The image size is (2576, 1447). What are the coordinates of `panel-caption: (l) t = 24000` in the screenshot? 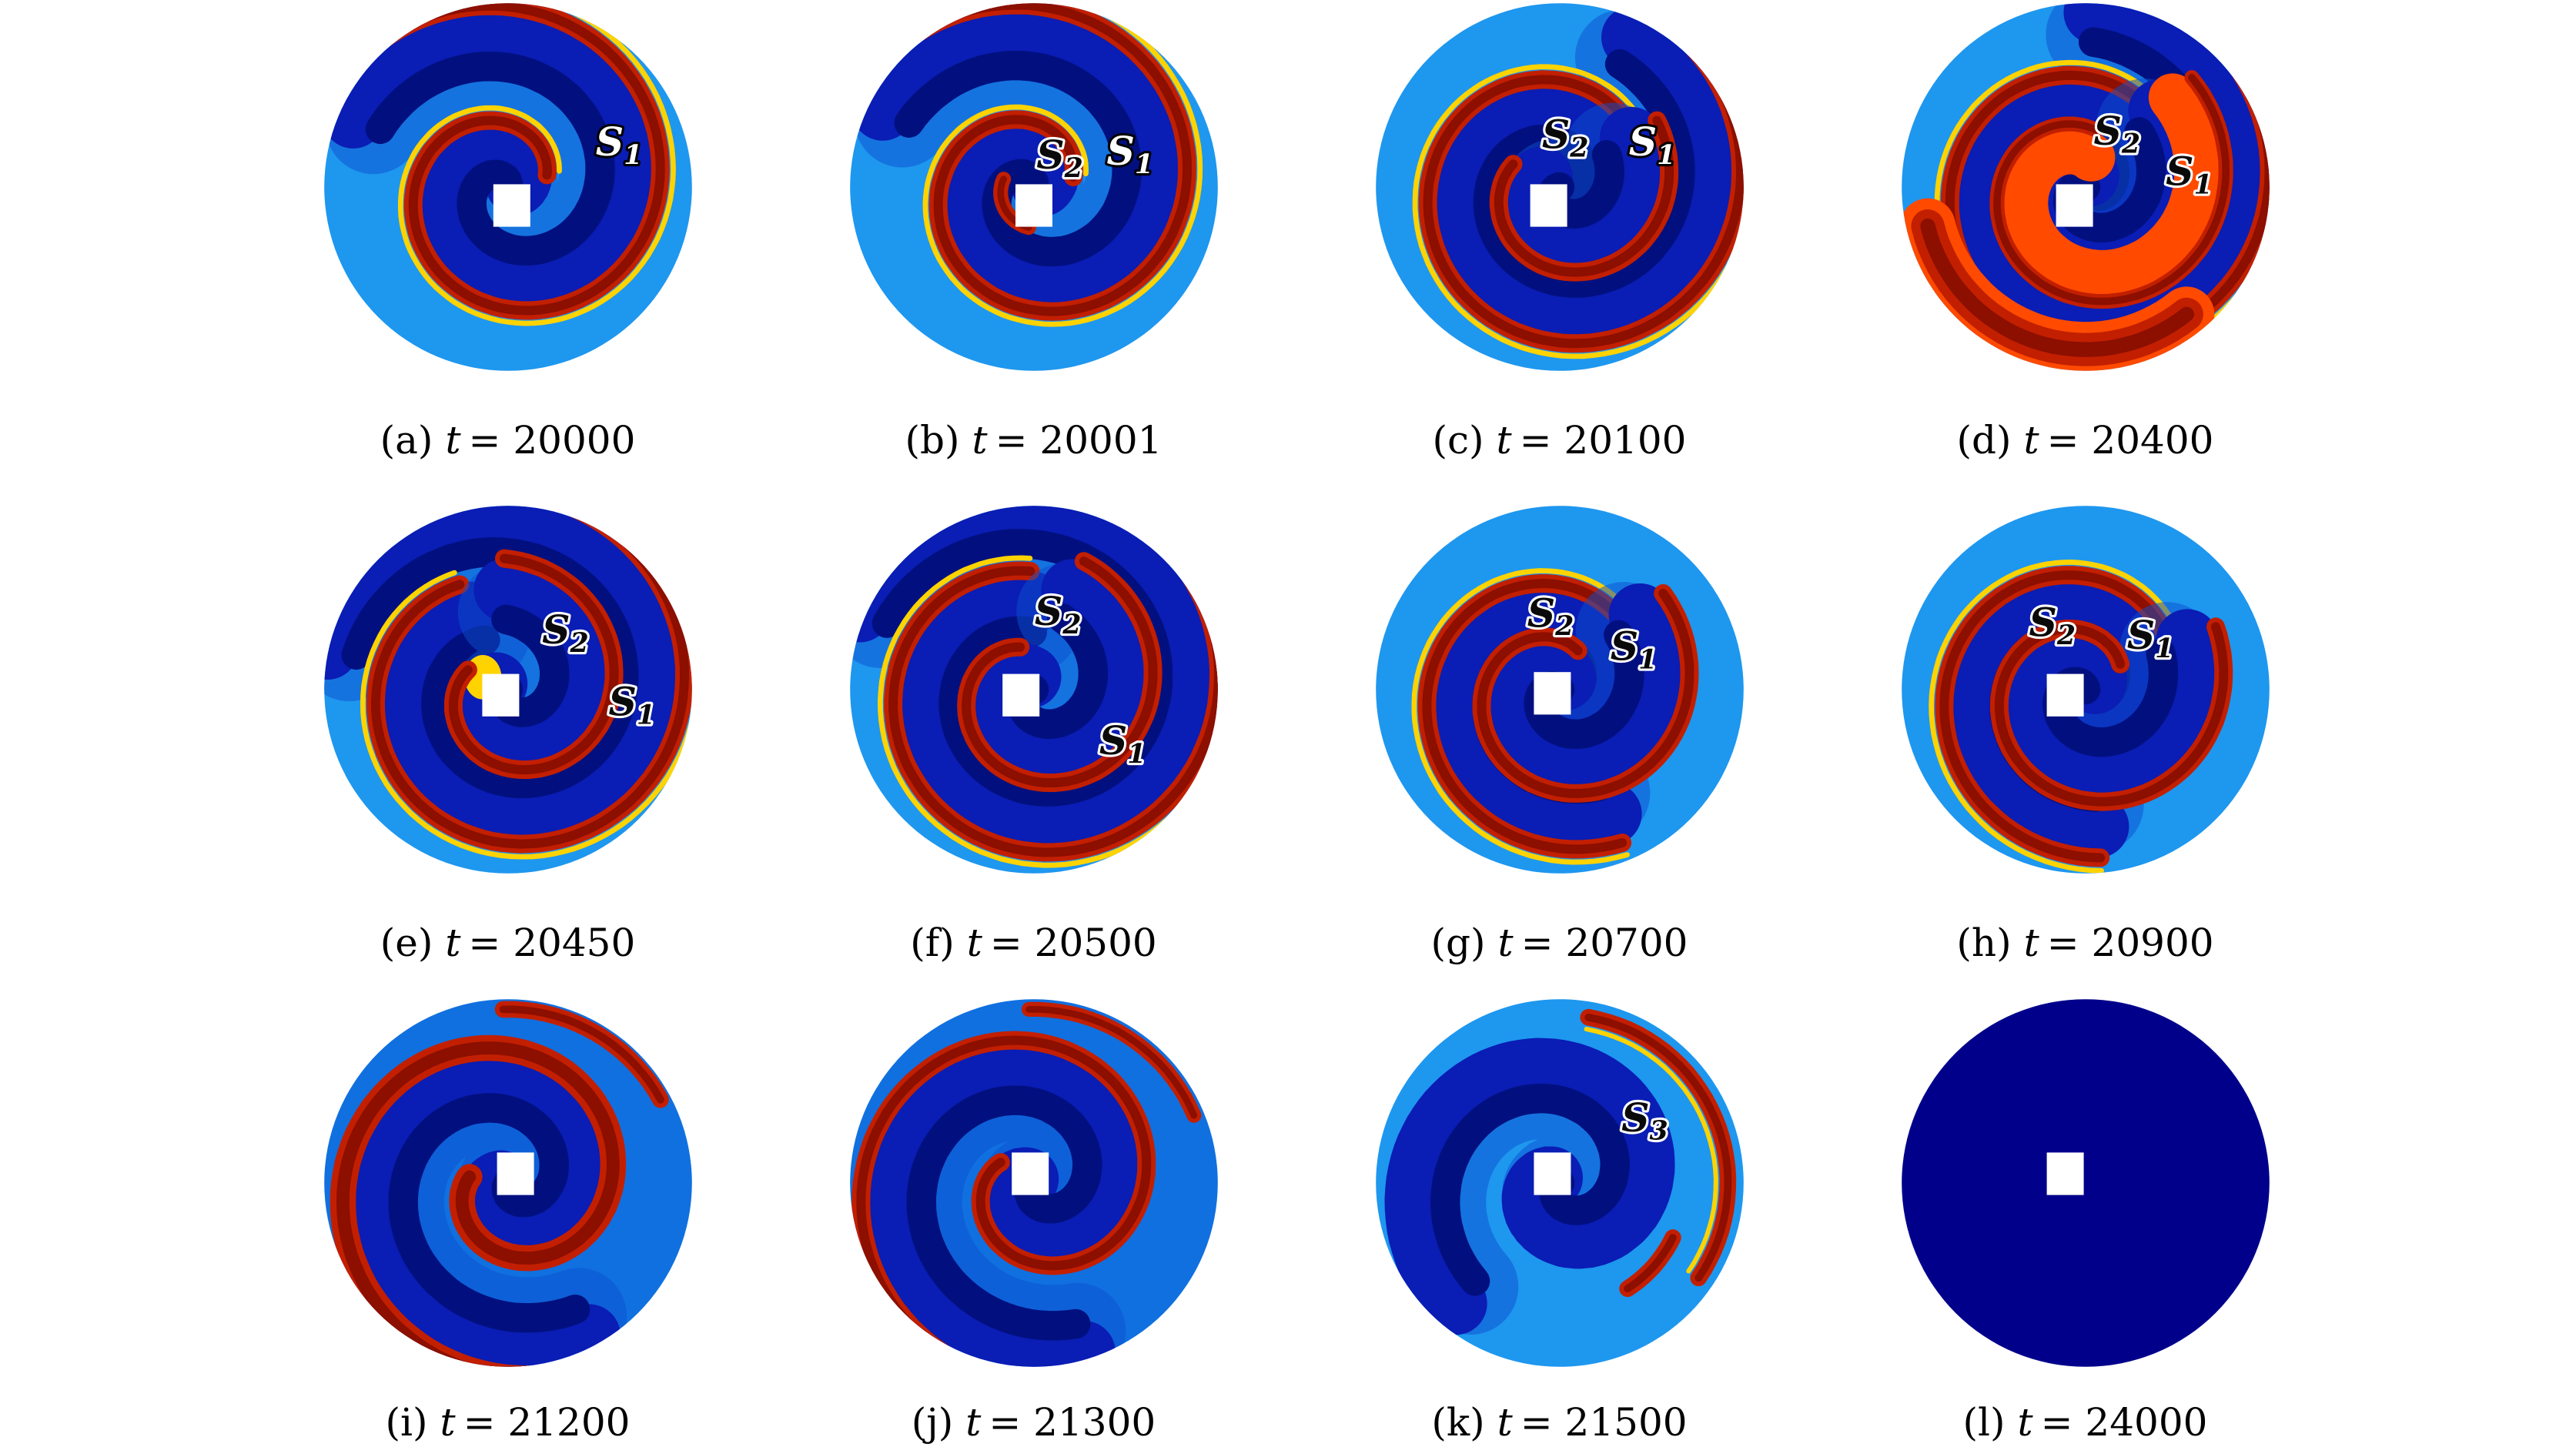 It's located at (2086, 1422).